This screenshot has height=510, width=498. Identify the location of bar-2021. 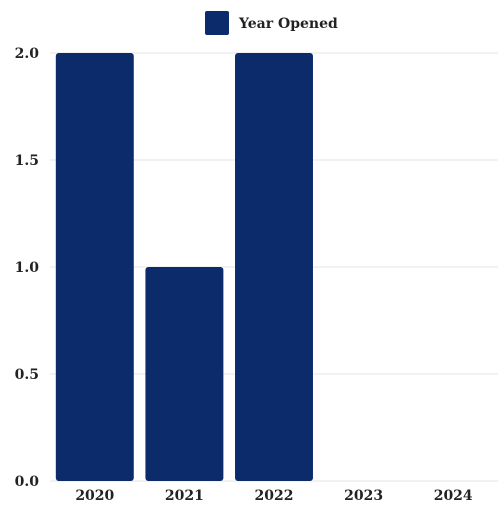
(184, 374).